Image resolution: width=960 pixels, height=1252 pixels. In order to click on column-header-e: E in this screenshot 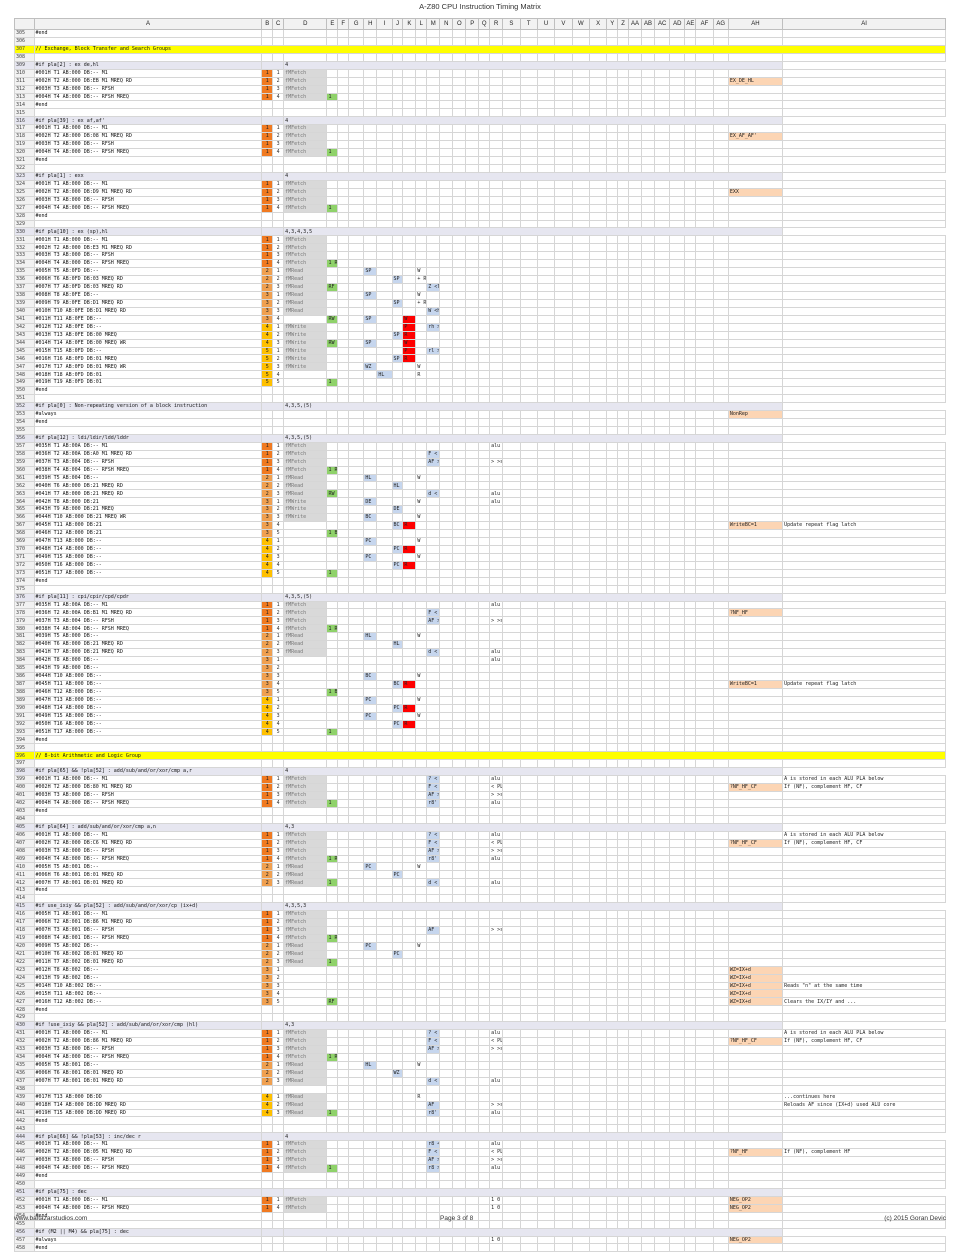, I will do `click(332, 24)`.